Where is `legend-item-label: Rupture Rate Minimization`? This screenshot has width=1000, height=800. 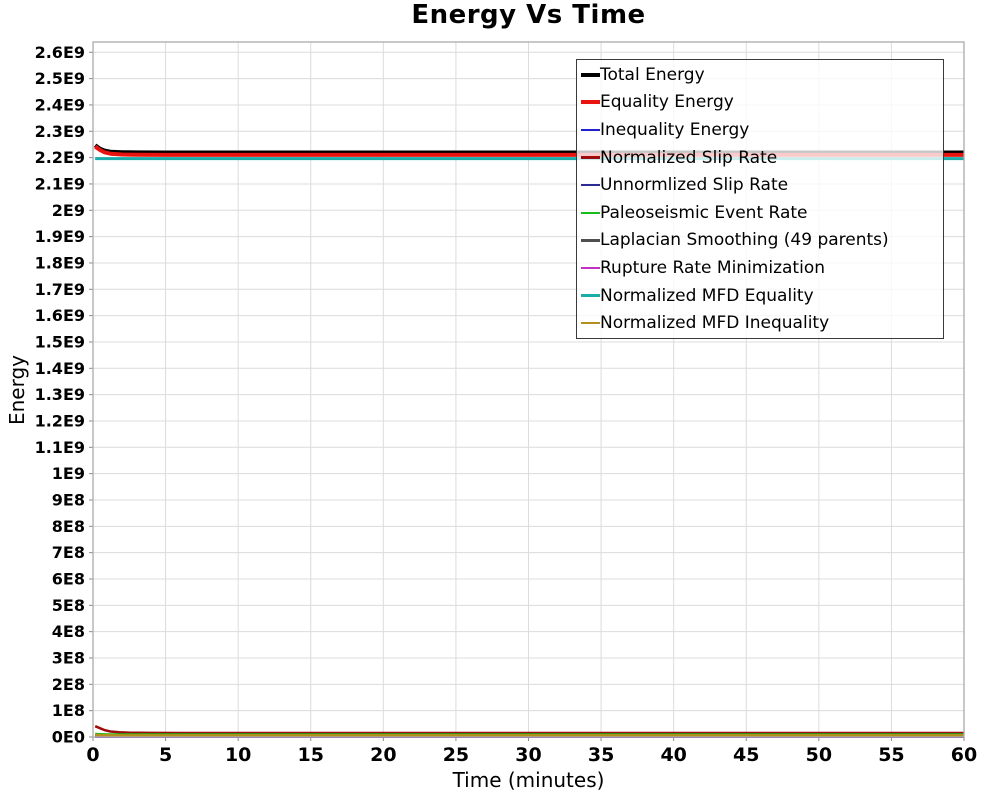
legend-item-label: Rupture Rate Minimization is located at coordinates (712, 267).